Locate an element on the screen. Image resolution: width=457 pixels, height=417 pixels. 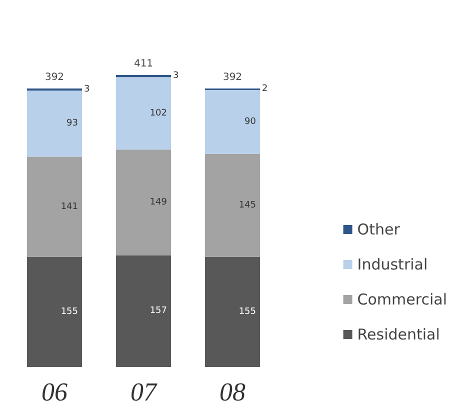
data-label: 145 is located at coordinates (247, 205).